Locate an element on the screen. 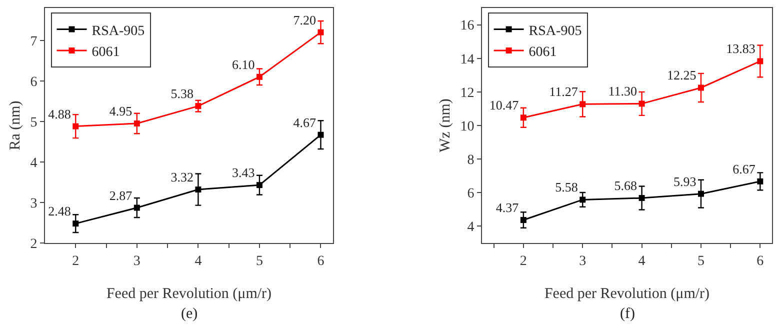 The image size is (779, 332). data-label: 11.30 is located at coordinates (623, 91).